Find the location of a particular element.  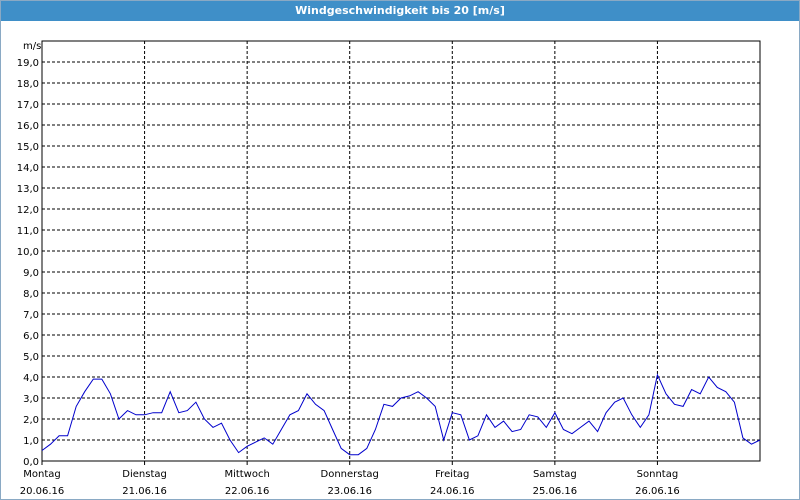

x-tick-date: 25.06.16 is located at coordinates (555, 491).